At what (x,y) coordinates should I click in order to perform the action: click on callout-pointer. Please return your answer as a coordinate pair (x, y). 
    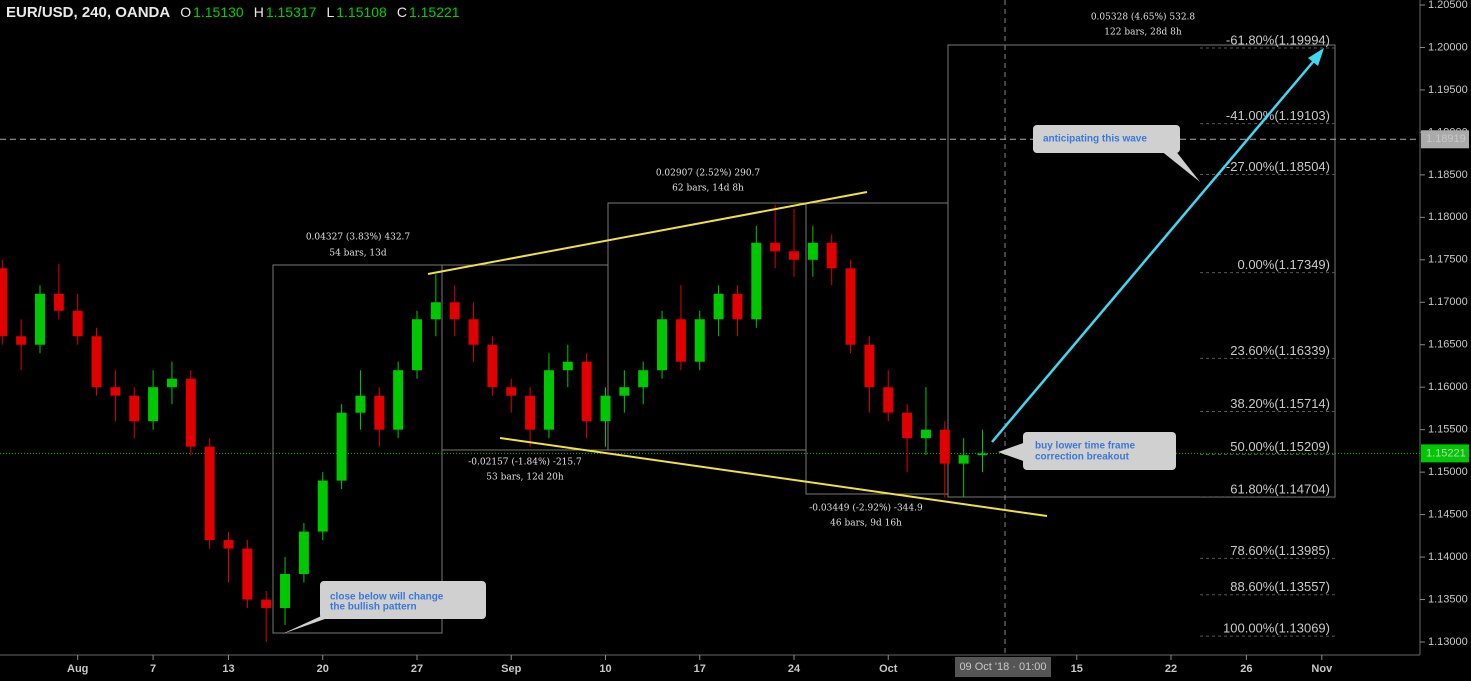
    Looking at the image, I should click on (1012, 452).